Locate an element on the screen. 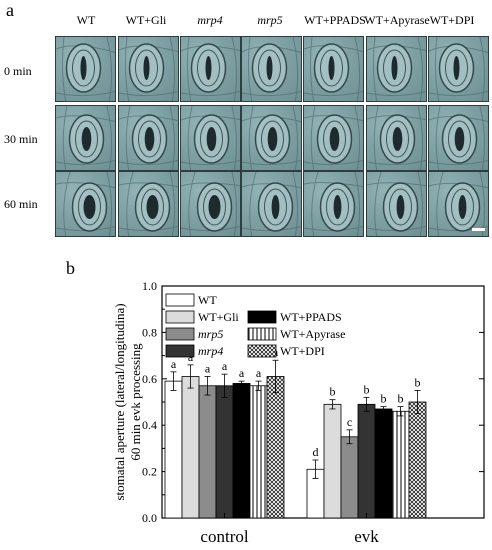 Image resolution: width=492 pixels, height=550 pixels. y-tick-label: 0.6 is located at coordinates (149, 379).